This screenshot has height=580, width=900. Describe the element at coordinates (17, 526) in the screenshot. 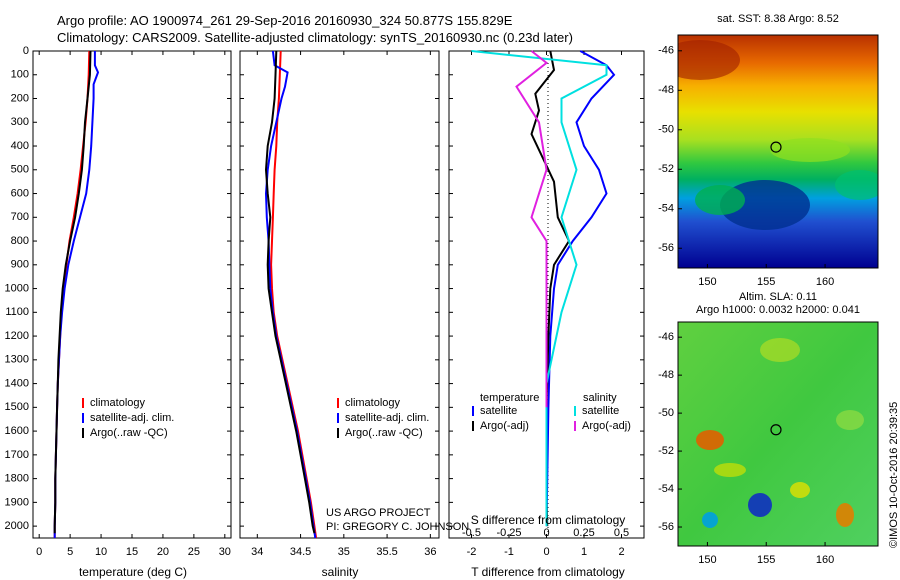

I see `y-tick-label: 2000` at that location.